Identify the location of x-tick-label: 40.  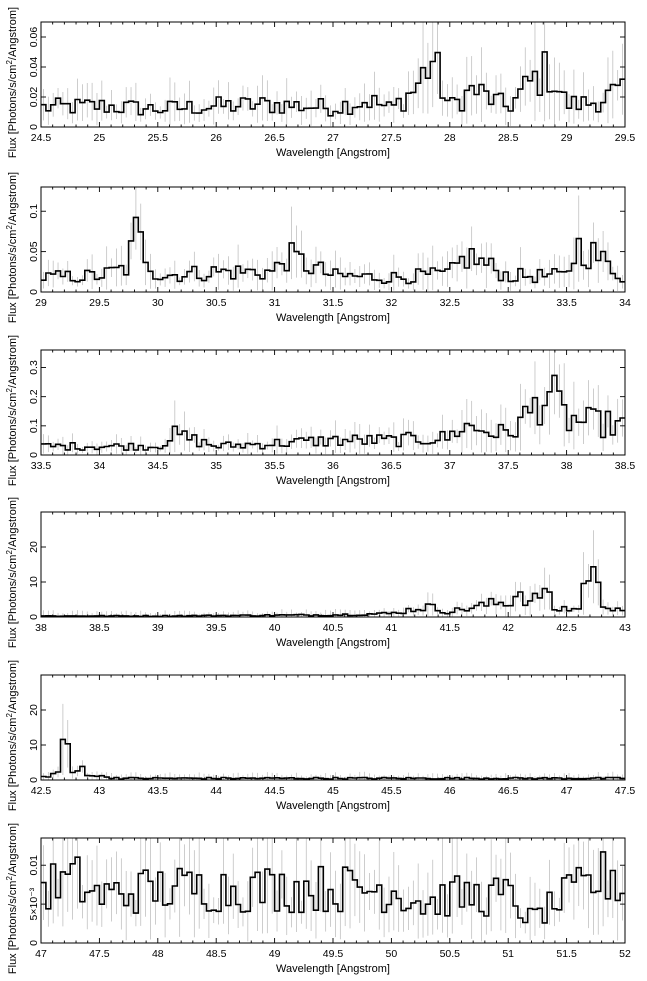
(275, 628).